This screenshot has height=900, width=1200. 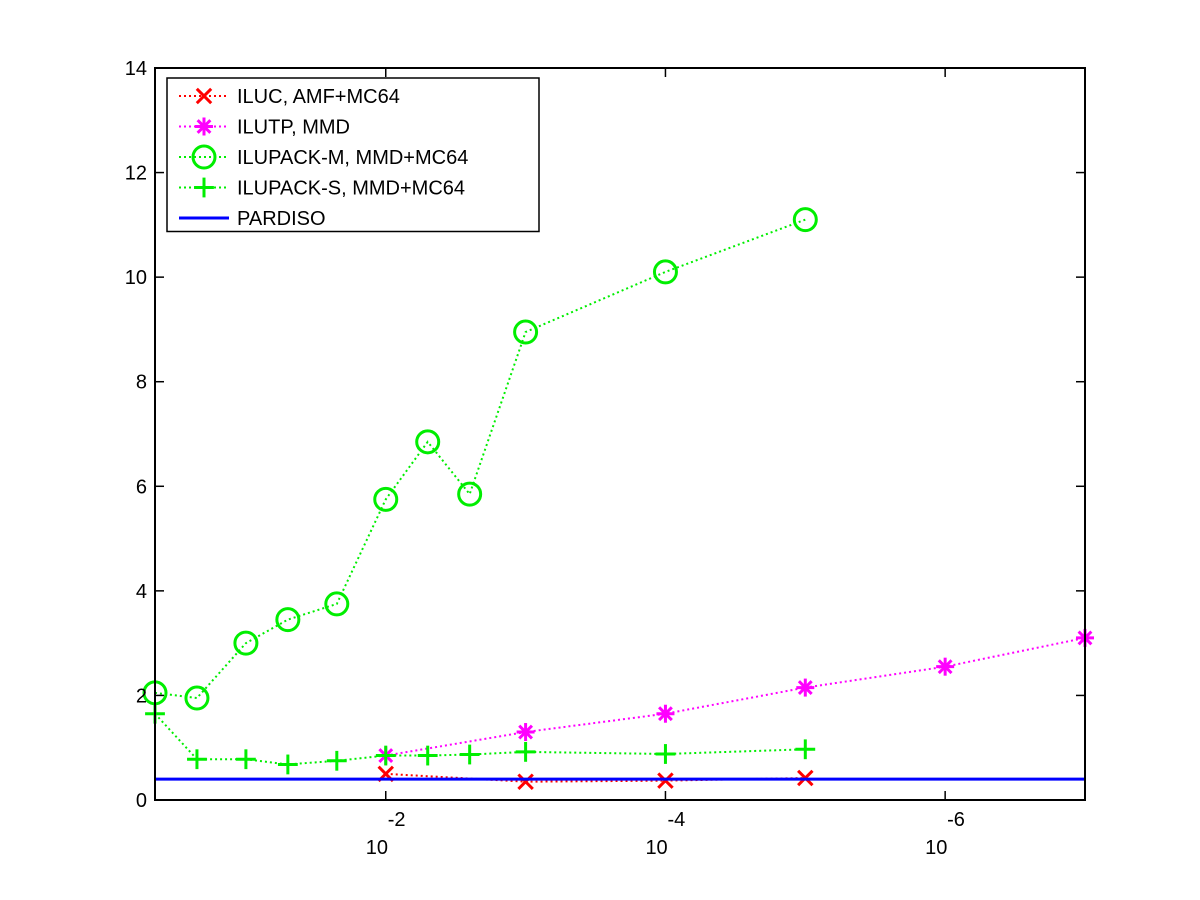 I want to click on y-tick-label: 2, so click(x=141, y=696).